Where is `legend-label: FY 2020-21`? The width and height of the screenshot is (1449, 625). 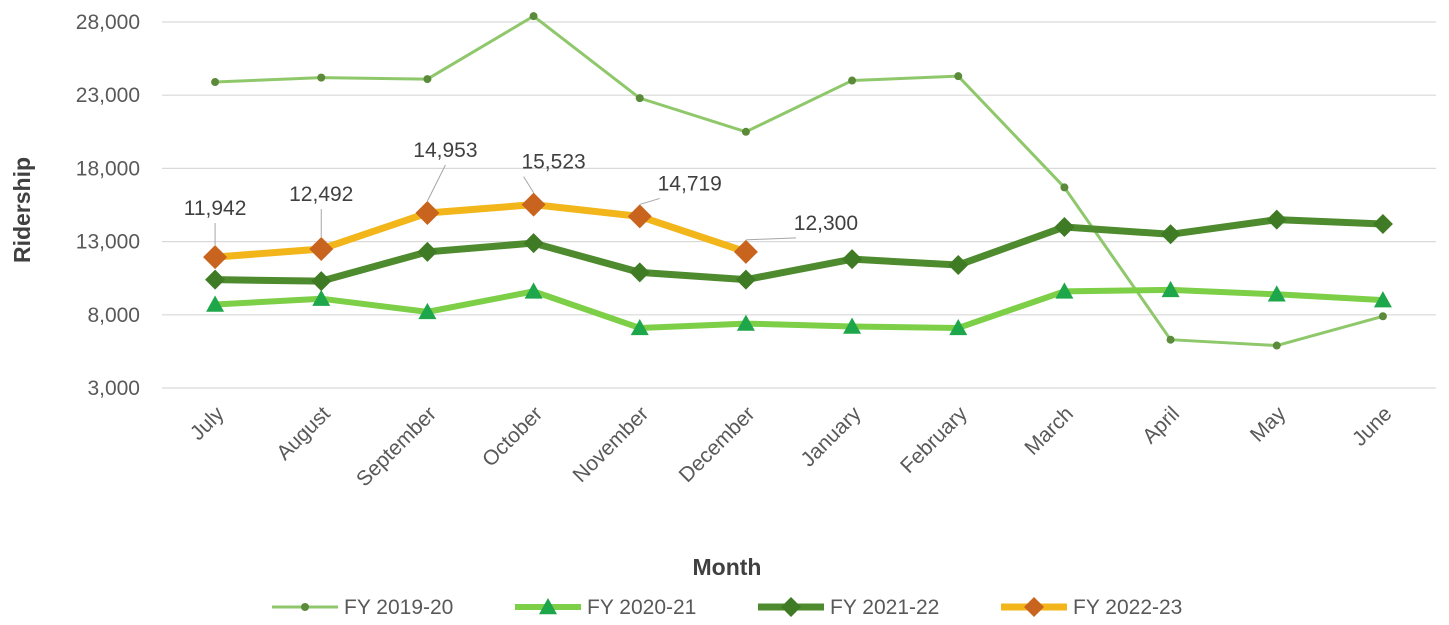
legend-label: FY 2020-21 is located at coordinates (641, 607).